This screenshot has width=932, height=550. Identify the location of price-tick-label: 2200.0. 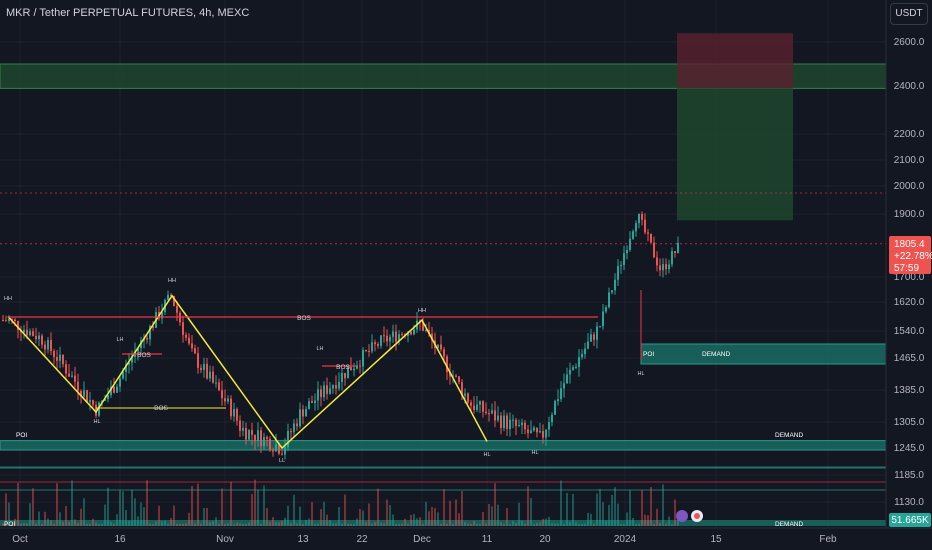
(909, 134).